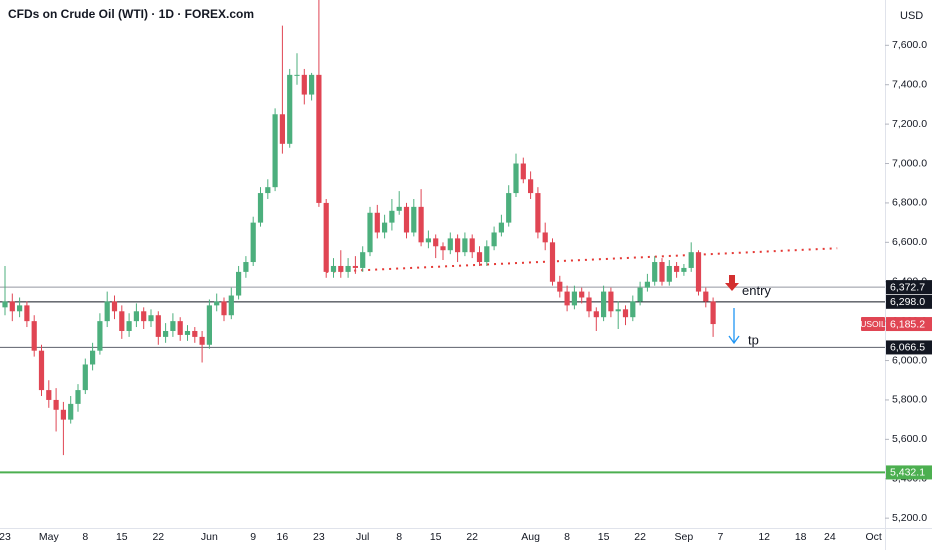 Image resolution: width=932 pixels, height=550 pixels. What do you see at coordinates (283, 537) in the screenshot?
I see `x-tick-label: 16` at bounding box center [283, 537].